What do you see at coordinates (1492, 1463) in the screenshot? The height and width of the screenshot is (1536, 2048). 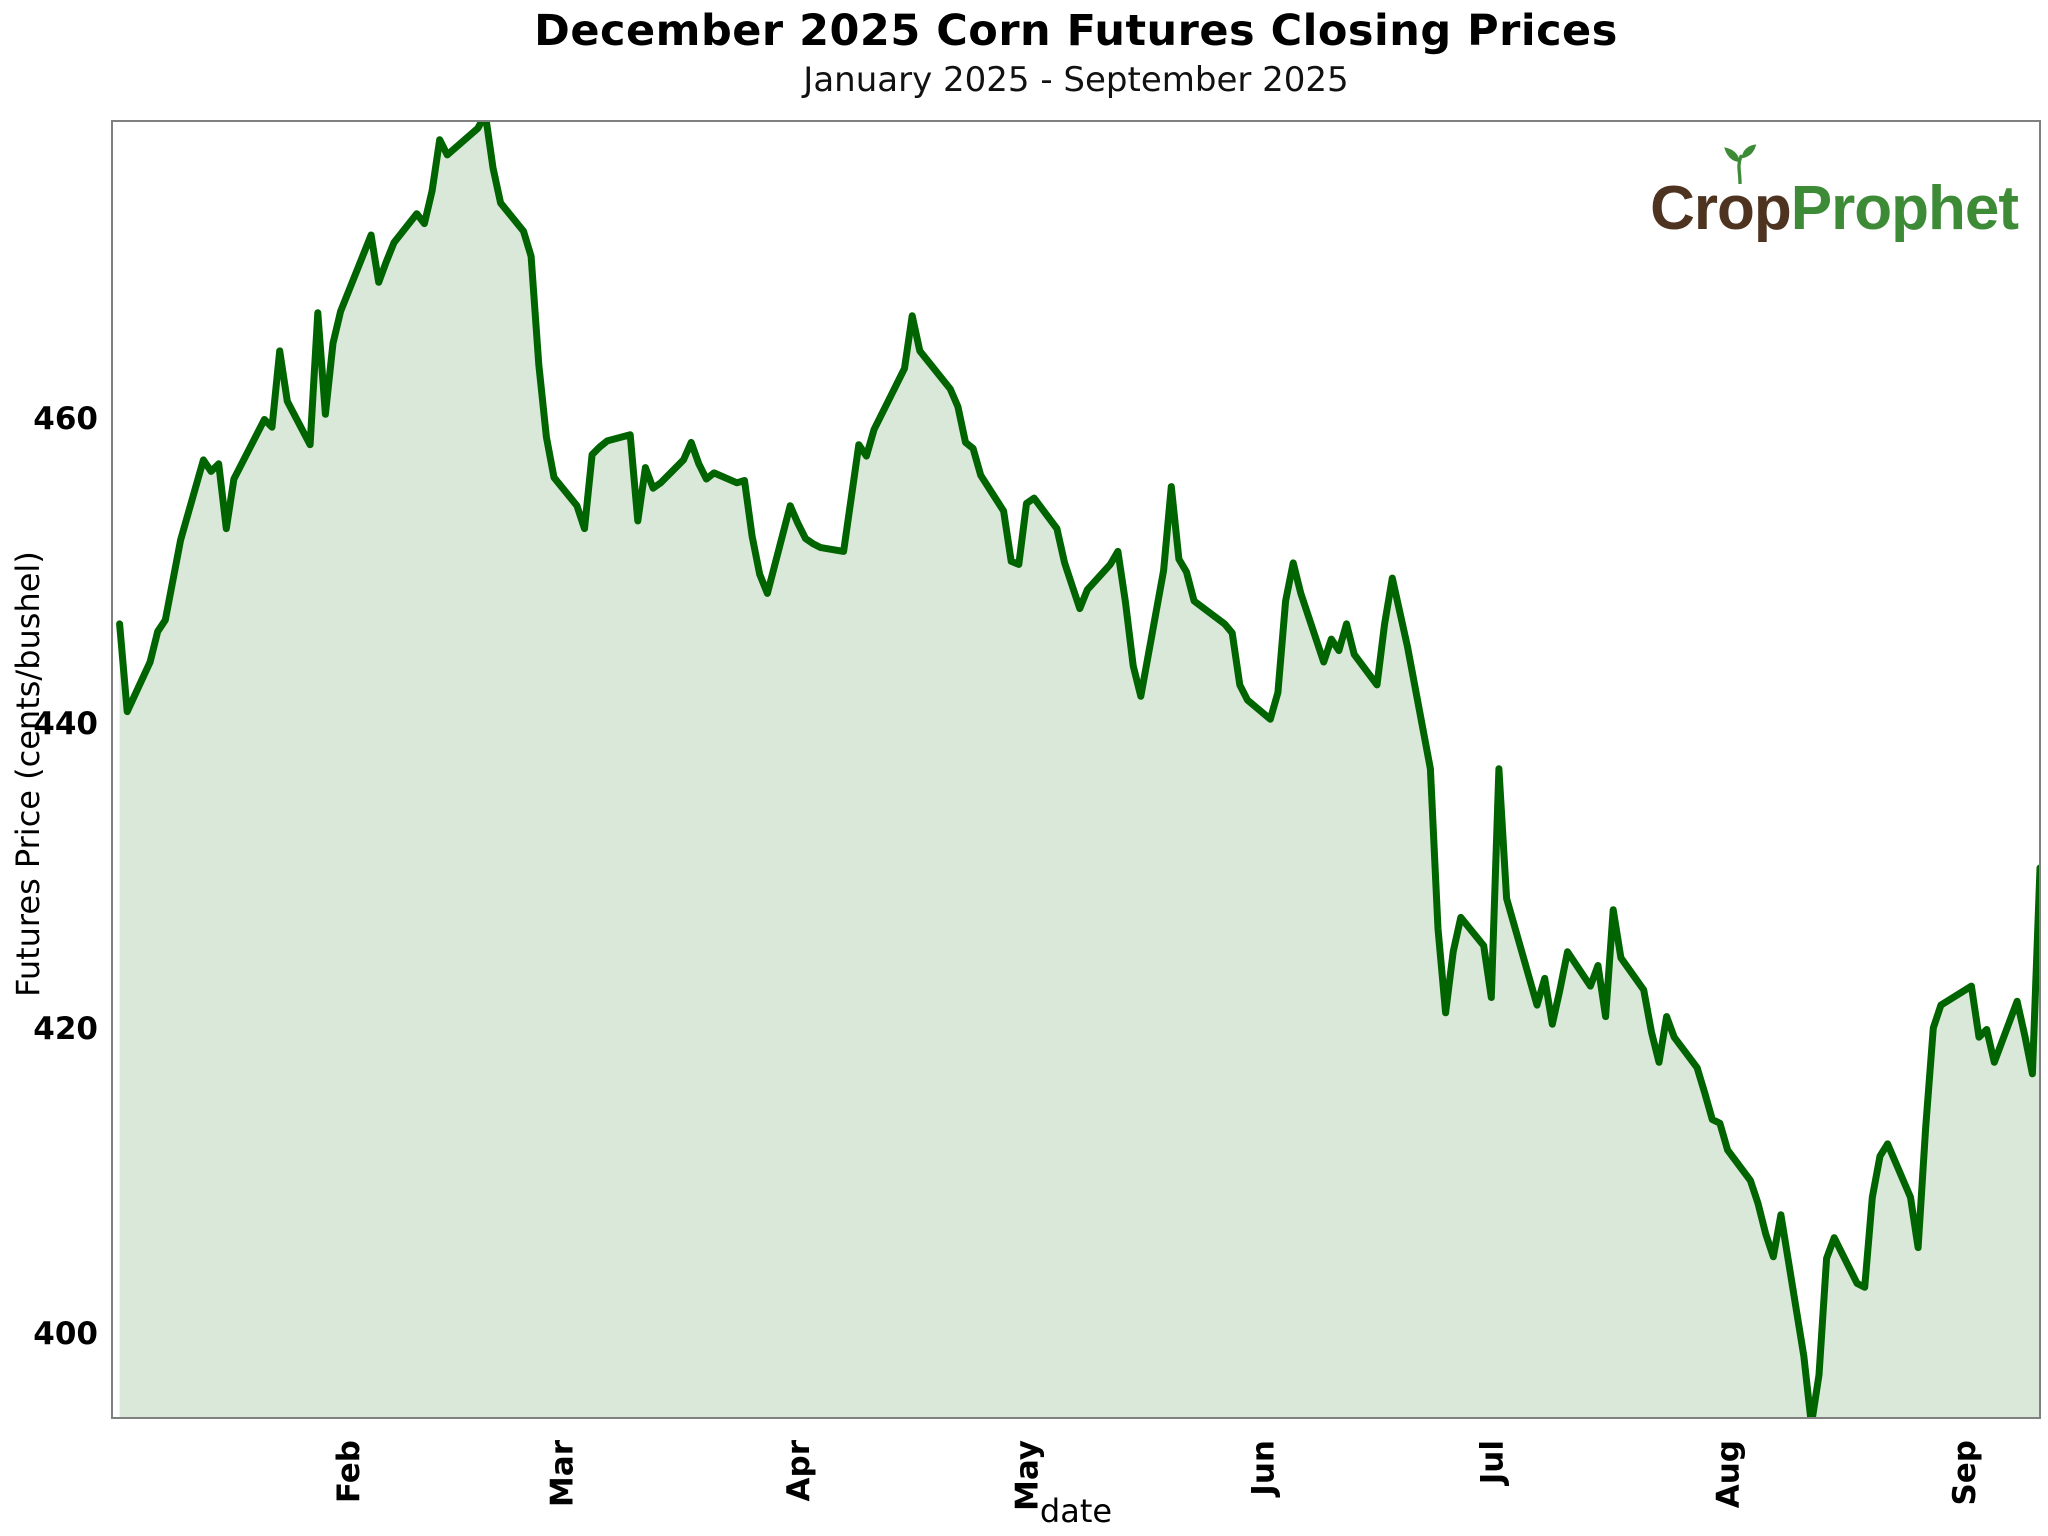 I see `x-tick-label: Jul` at bounding box center [1492, 1463].